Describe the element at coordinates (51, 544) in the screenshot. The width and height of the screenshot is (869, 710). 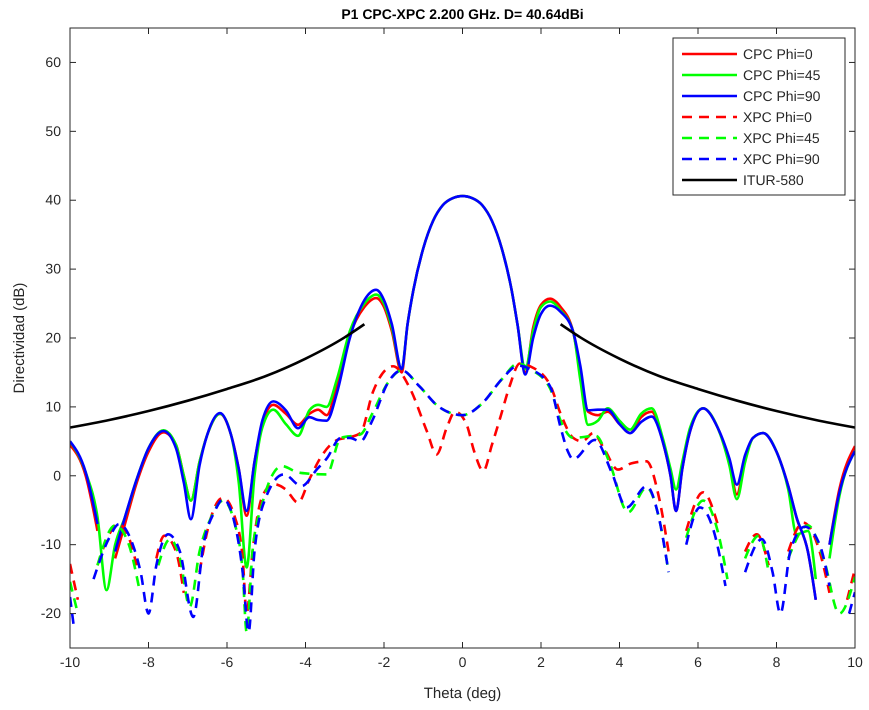
I see `y-tick-label: -10` at that location.